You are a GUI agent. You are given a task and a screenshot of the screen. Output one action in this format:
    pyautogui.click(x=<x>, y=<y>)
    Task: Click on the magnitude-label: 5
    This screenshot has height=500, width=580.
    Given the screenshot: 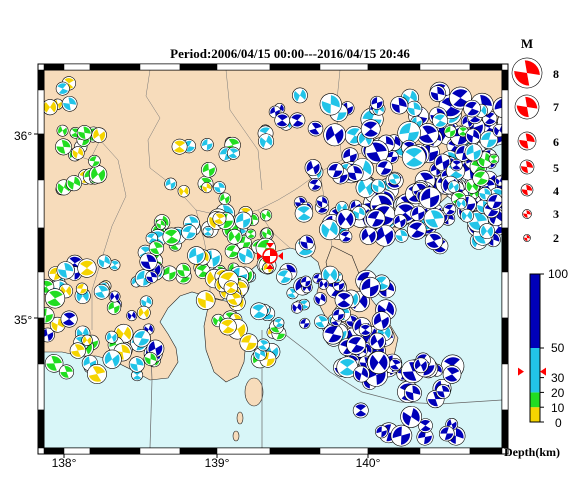 What is the action you would take?
    pyautogui.click(x=556, y=168)
    